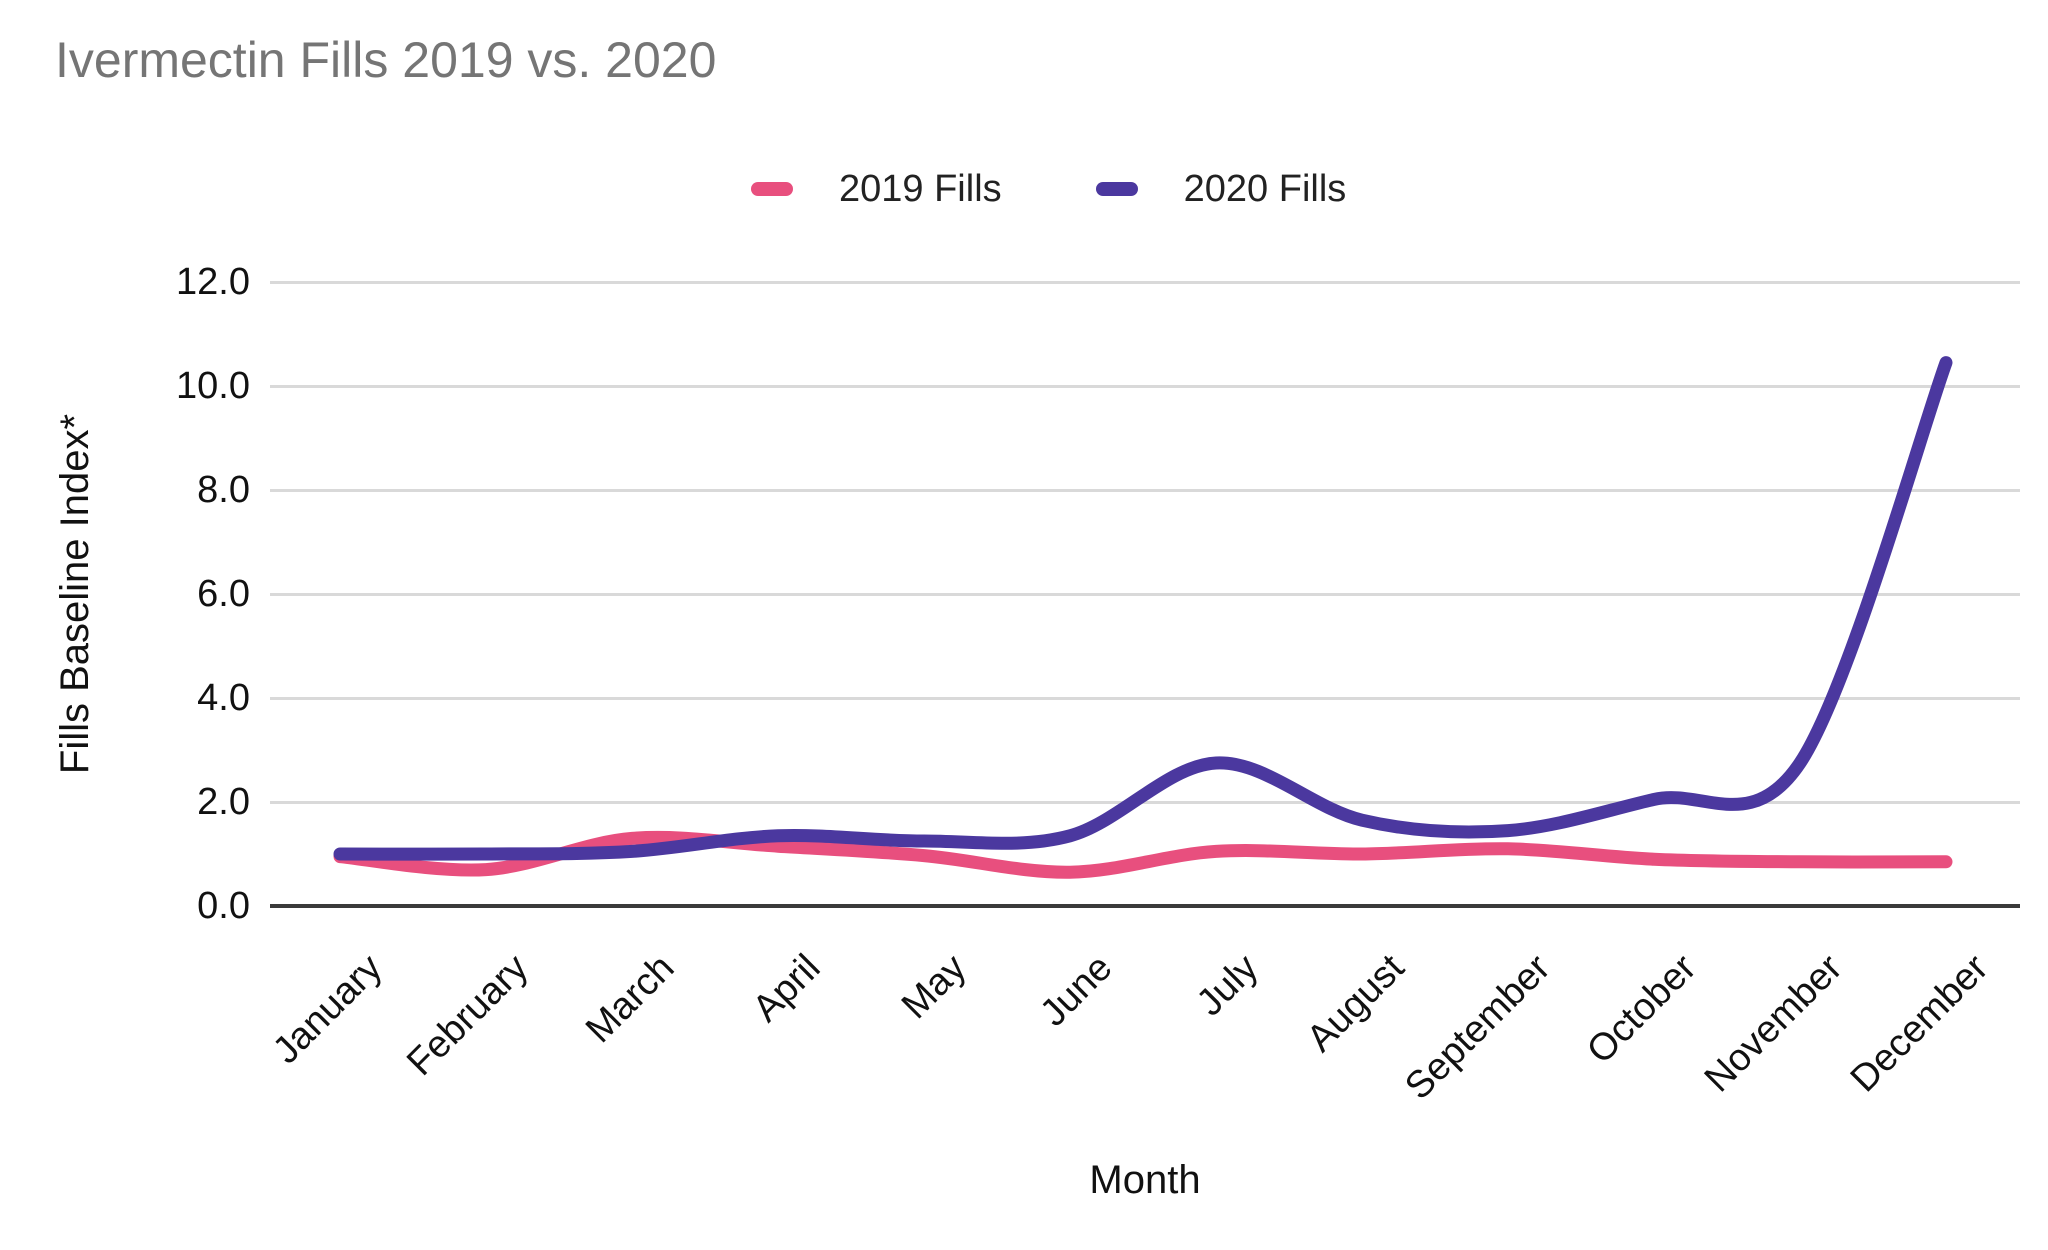 The height and width of the screenshot is (1250, 2048). I want to click on y-tick-label: 10.0, so click(213, 386).